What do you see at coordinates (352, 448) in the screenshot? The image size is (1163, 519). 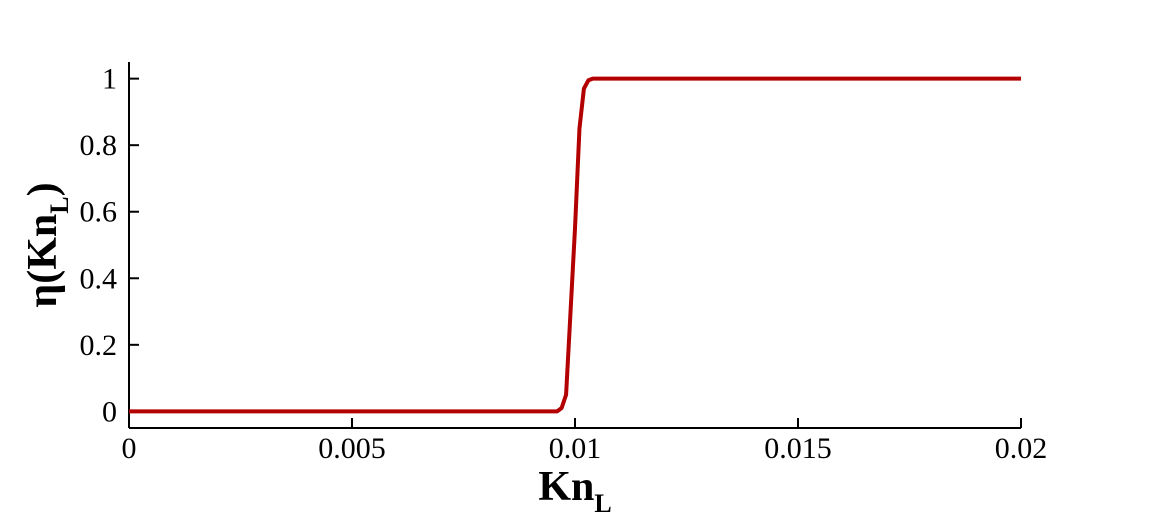 I see `x-tick-label: 0.005` at bounding box center [352, 448].